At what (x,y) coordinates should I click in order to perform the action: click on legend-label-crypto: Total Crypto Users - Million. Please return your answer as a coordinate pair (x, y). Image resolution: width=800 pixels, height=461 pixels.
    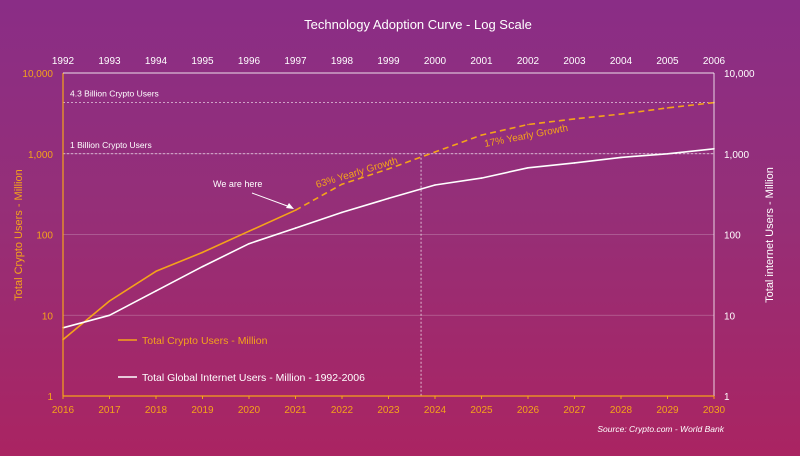
    Looking at the image, I should click on (205, 341).